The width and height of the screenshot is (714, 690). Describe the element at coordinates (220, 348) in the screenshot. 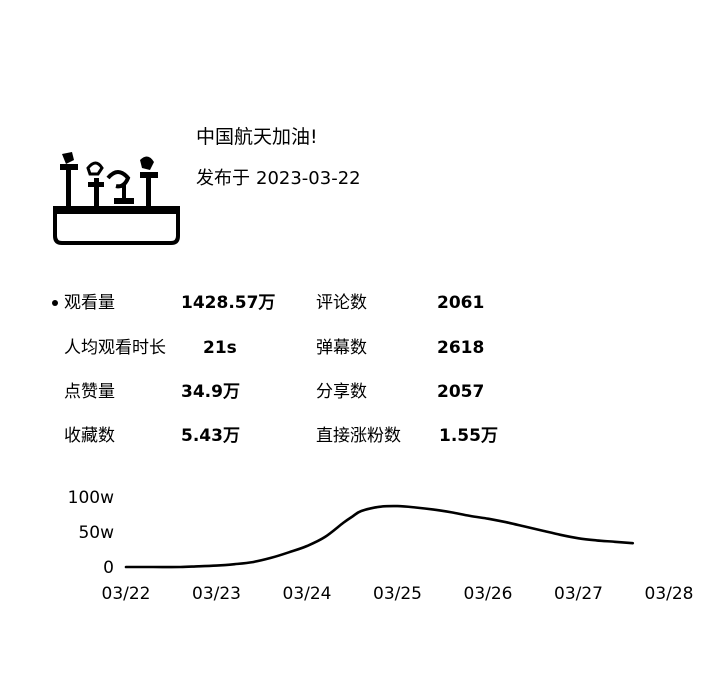

I see `avg-watch-value: 21s` at that location.